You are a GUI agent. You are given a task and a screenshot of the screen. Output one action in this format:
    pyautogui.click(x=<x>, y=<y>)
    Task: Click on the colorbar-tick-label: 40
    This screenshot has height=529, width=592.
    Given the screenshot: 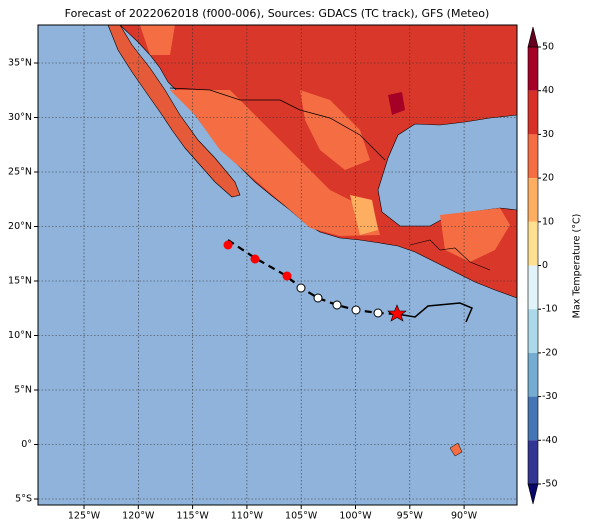 What is the action you would take?
    pyautogui.click(x=548, y=90)
    